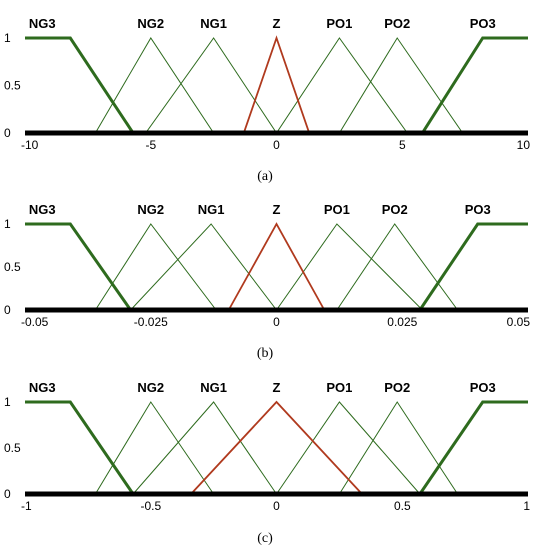 This screenshot has height=550, width=540. I want to click on x-tick-label: -5, so click(150, 145).